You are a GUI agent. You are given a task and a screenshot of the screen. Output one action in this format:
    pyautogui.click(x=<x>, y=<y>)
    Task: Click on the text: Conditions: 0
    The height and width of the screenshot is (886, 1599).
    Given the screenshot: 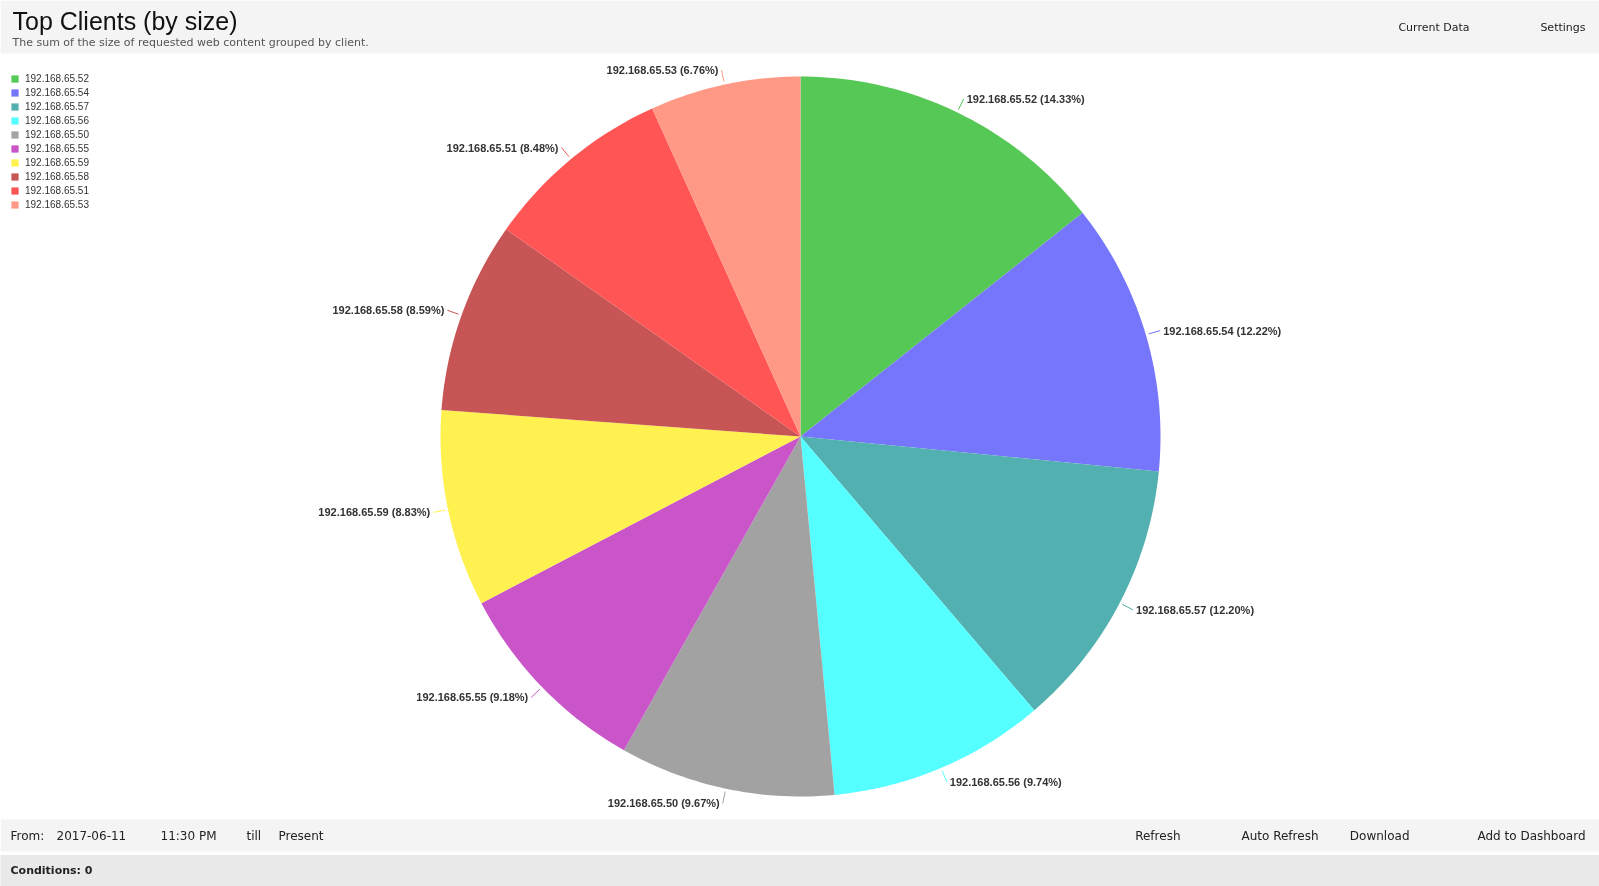 What is the action you would take?
    pyautogui.click(x=51, y=870)
    